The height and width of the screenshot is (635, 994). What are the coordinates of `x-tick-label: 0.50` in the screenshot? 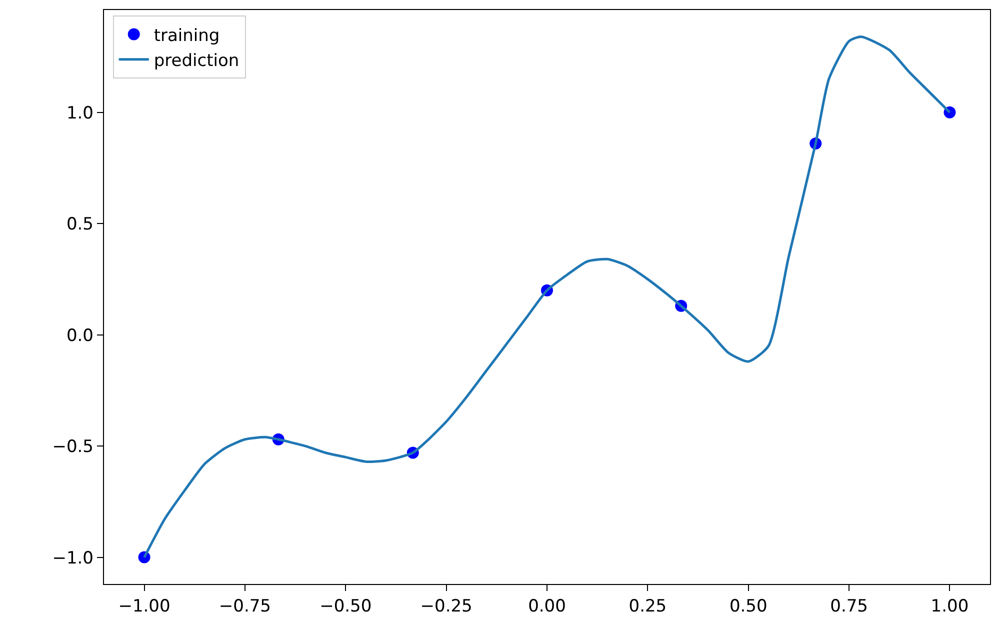 It's located at (748, 606).